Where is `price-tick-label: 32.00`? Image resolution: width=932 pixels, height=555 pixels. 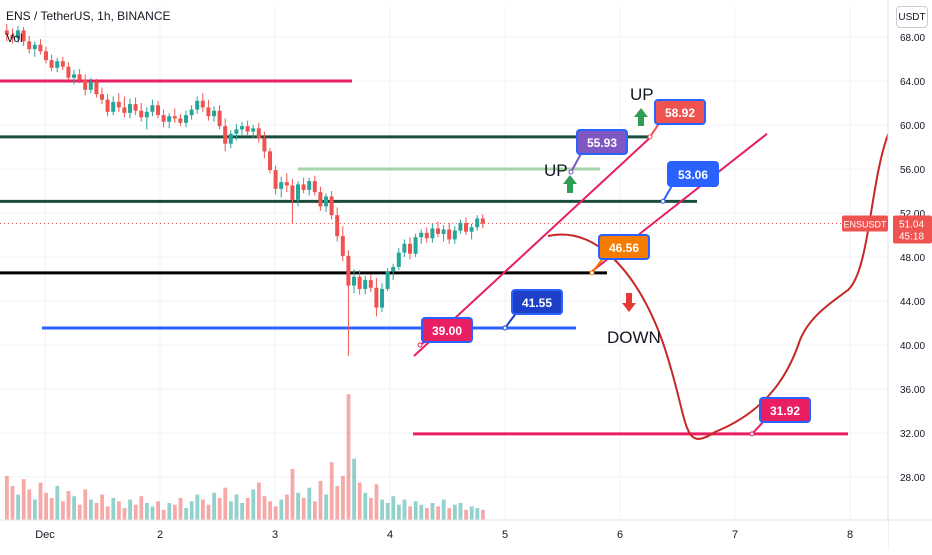 price-tick-label: 32.00 is located at coordinates (912, 434).